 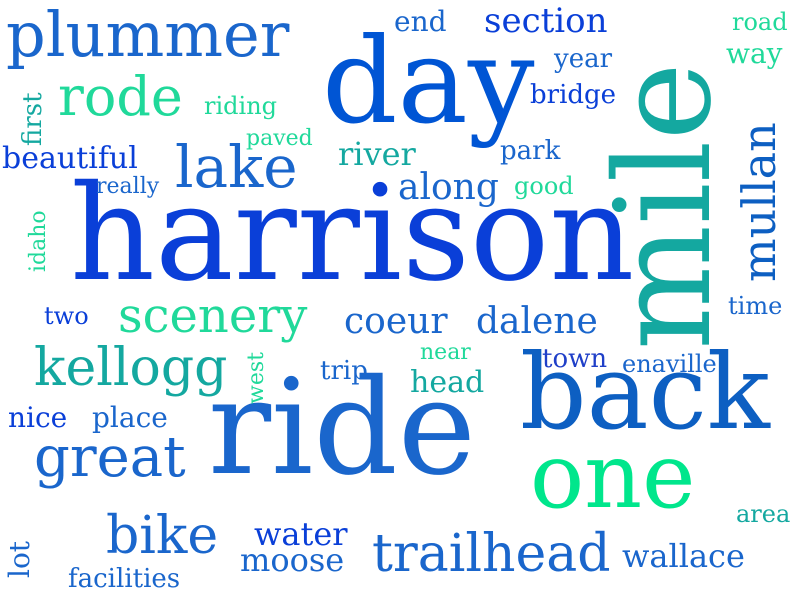 I want to click on word-lot: lot, so click(x=19, y=559).